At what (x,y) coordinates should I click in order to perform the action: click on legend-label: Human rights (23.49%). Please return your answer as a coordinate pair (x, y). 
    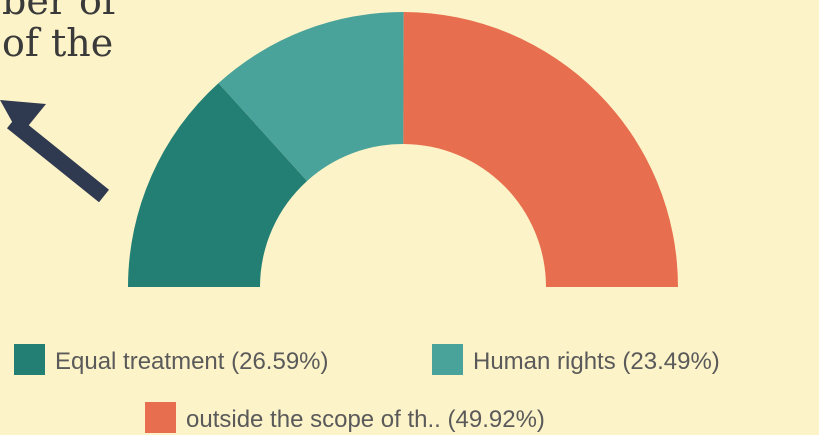
    Looking at the image, I should click on (596, 361).